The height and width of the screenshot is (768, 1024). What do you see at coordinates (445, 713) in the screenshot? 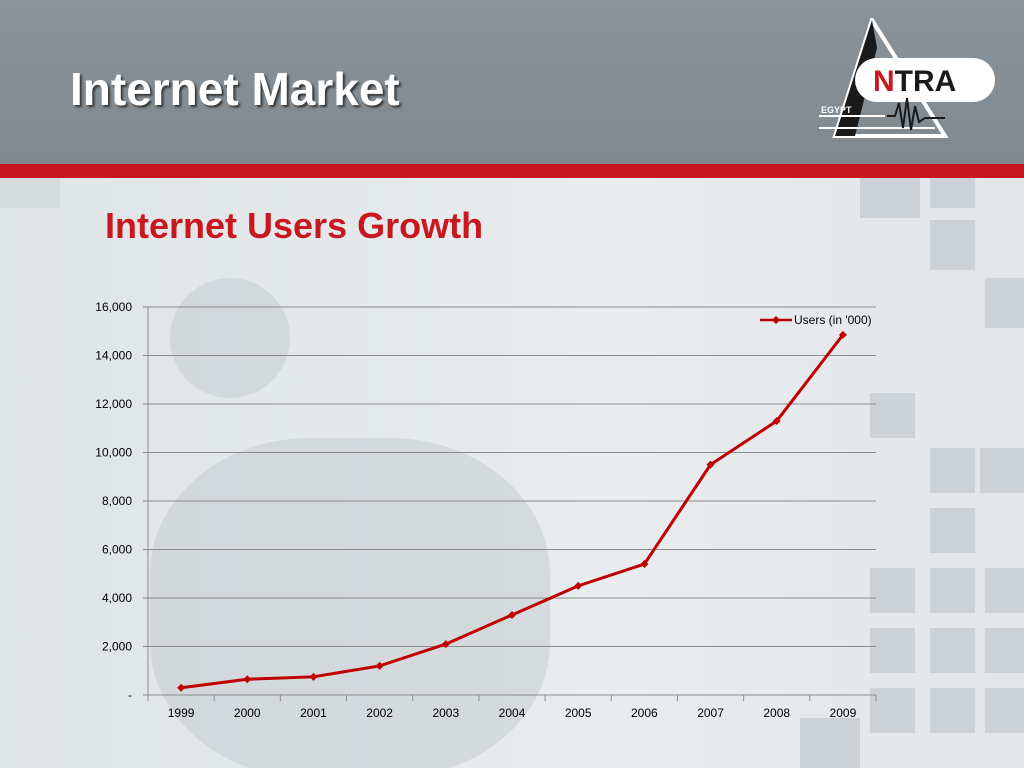
I see `x-tick-label: 2003` at bounding box center [445, 713].